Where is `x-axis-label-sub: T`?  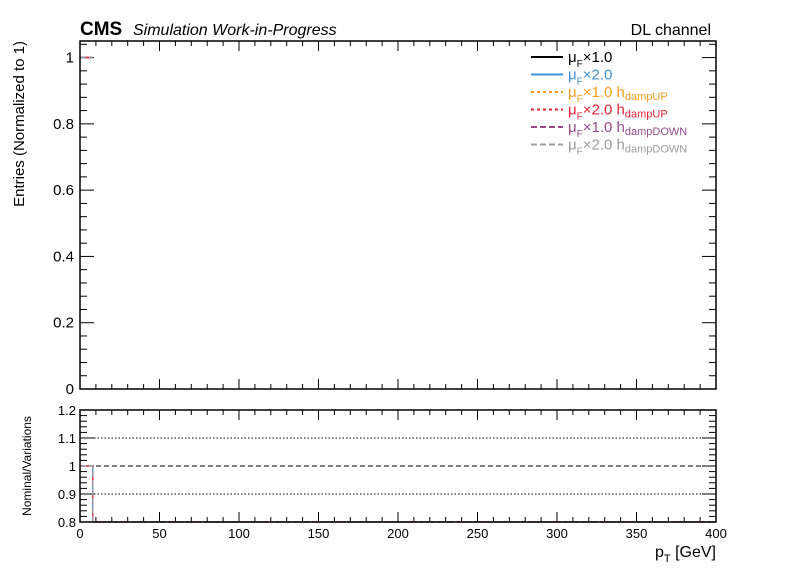 x-axis-label-sub: T is located at coordinates (667, 559).